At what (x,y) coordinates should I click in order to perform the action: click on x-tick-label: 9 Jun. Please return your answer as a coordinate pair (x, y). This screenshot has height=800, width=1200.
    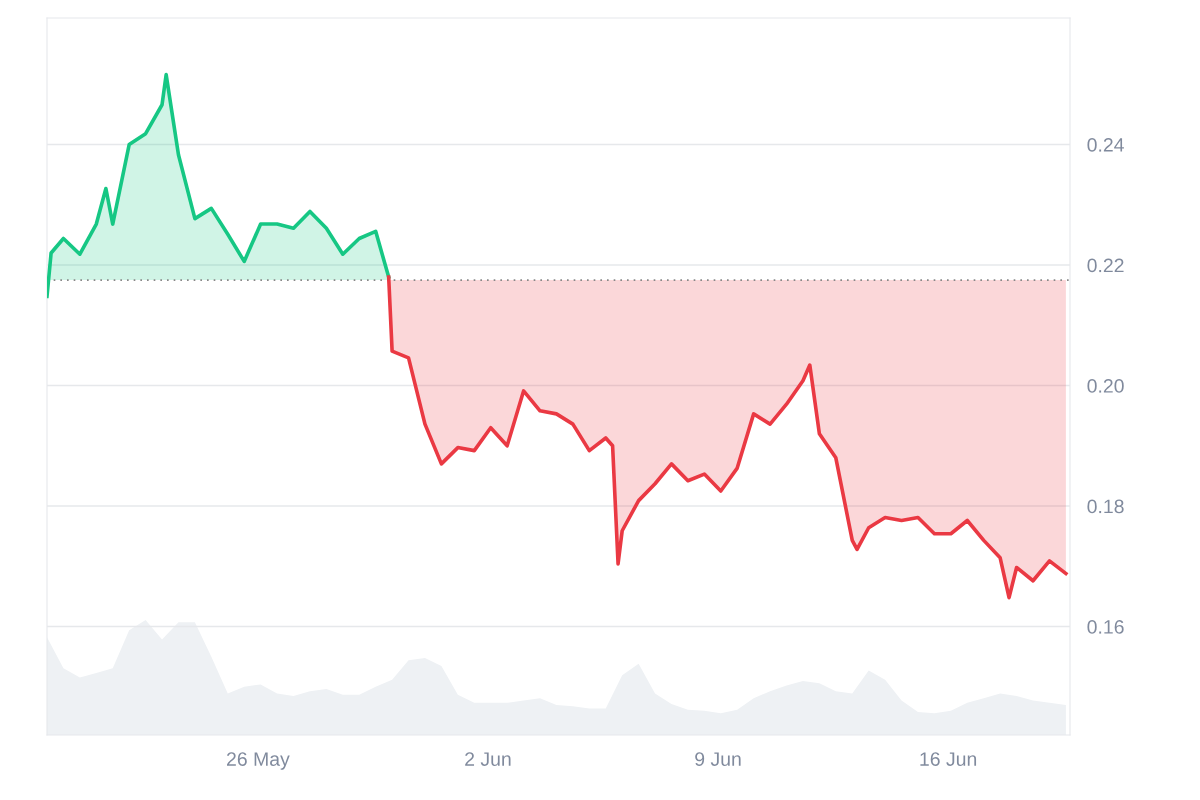
    Looking at the image, I should click on (718, 759).